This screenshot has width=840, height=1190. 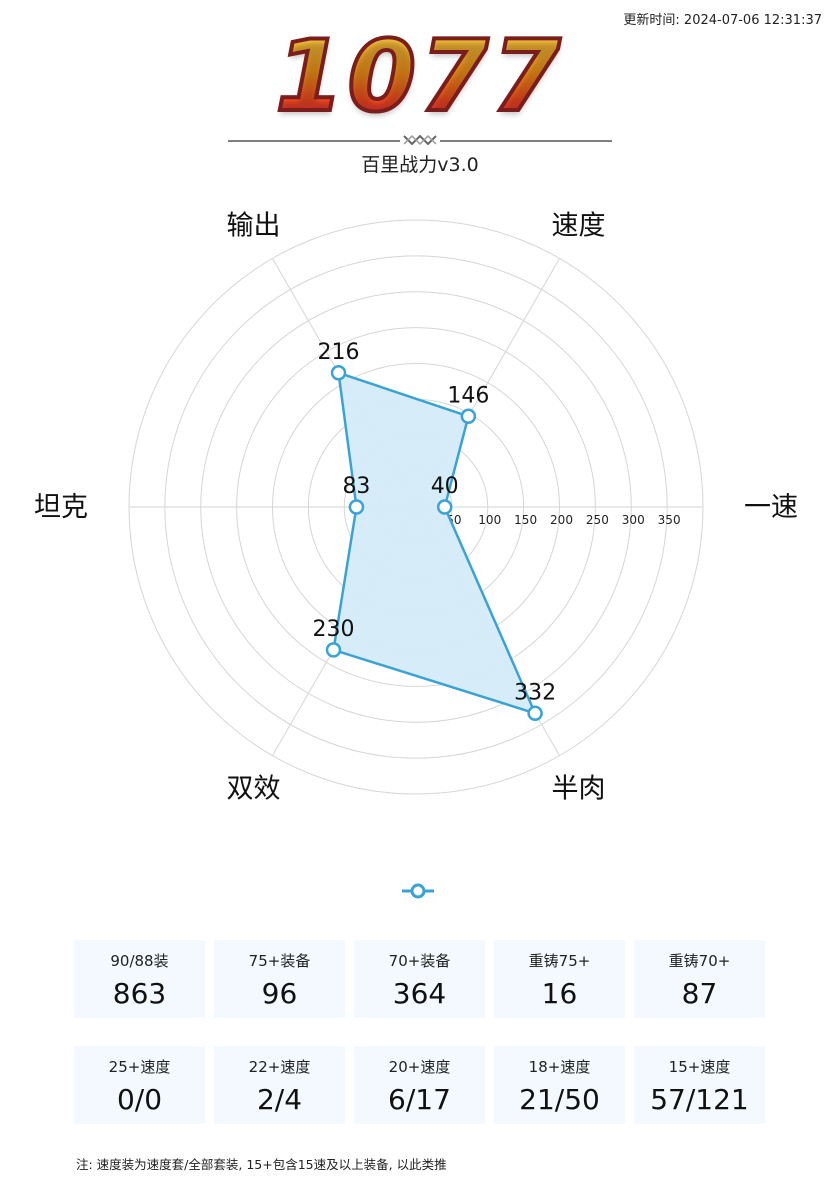 What do you see at coordinates (419, 1099) in the screenshot?
I see `stat-value: 6/17` at bounding box center [419, 1099].